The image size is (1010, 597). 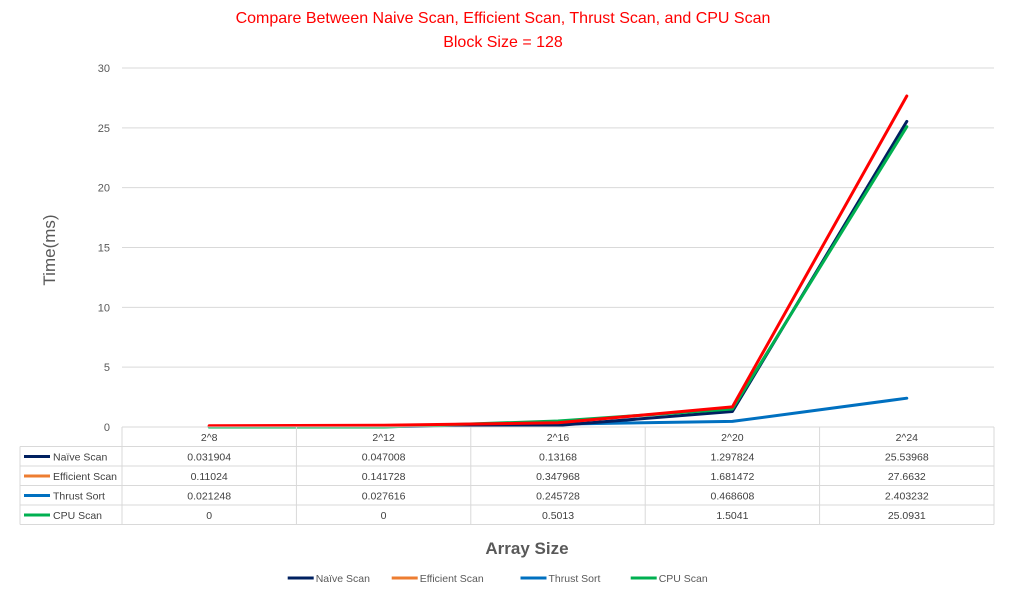 I want to click on table-cell-value: 0.031904, so click(x=209, y=458).